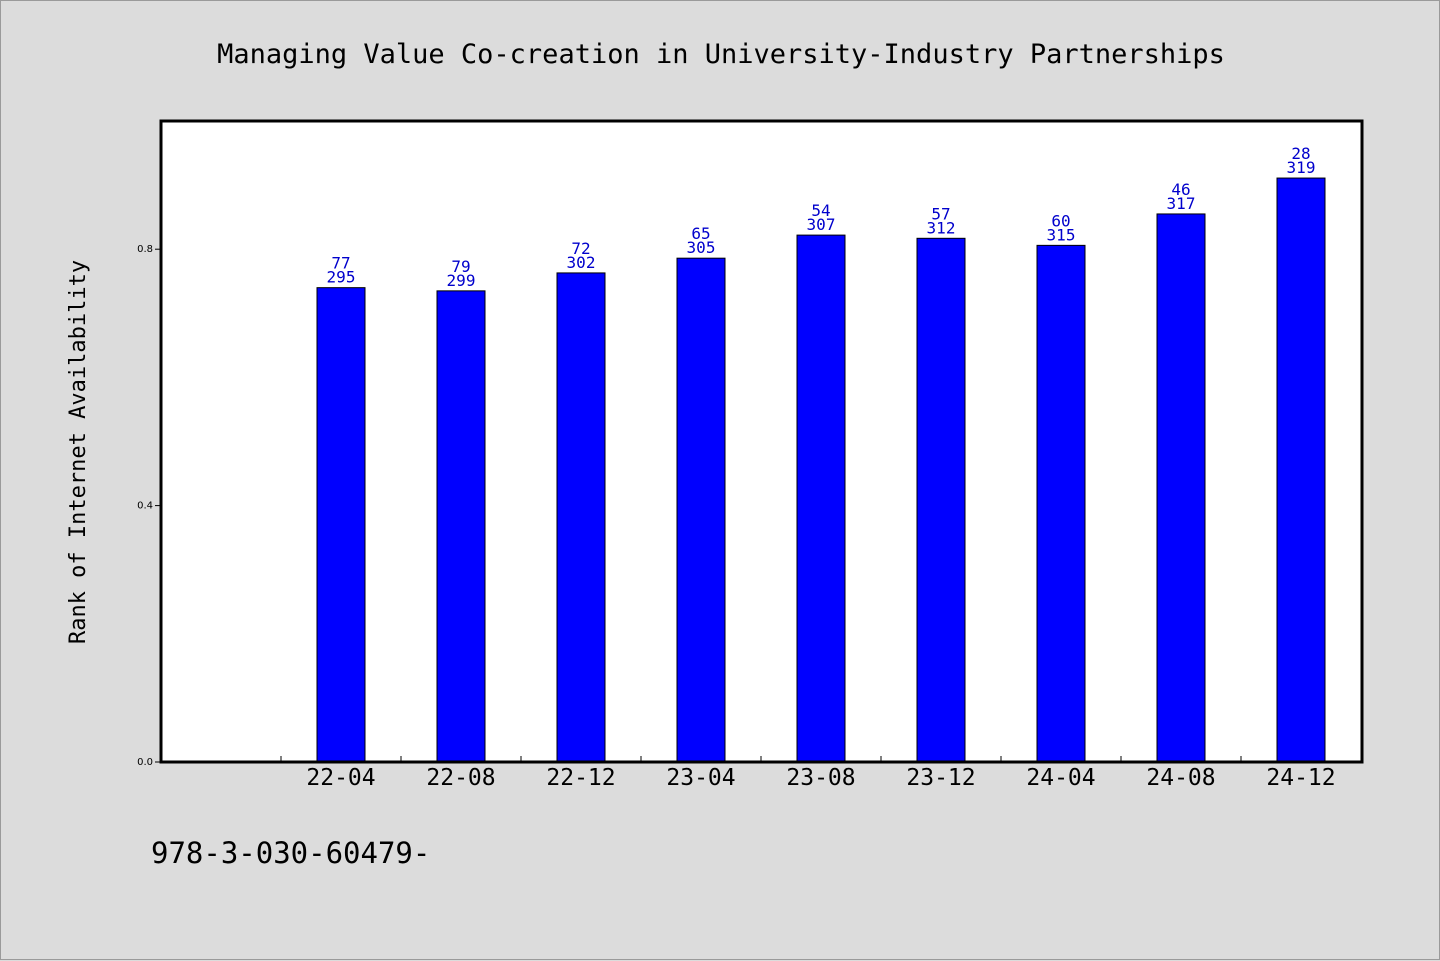  Describe the element at coordinates (340, 778) in the screenshot. I see `x-tick-label: 22-04` at that location.